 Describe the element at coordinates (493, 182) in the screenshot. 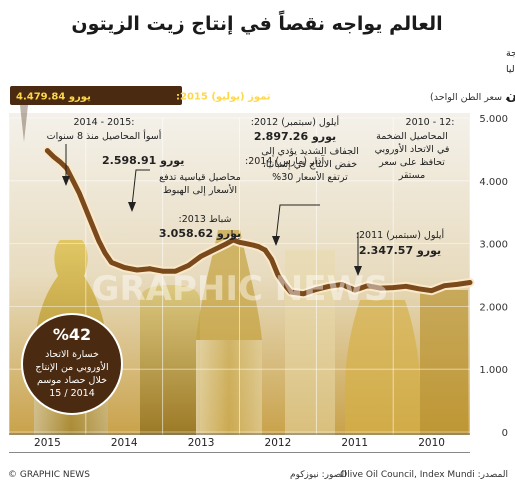

I see `y-tick-label: 4.000` at that location.